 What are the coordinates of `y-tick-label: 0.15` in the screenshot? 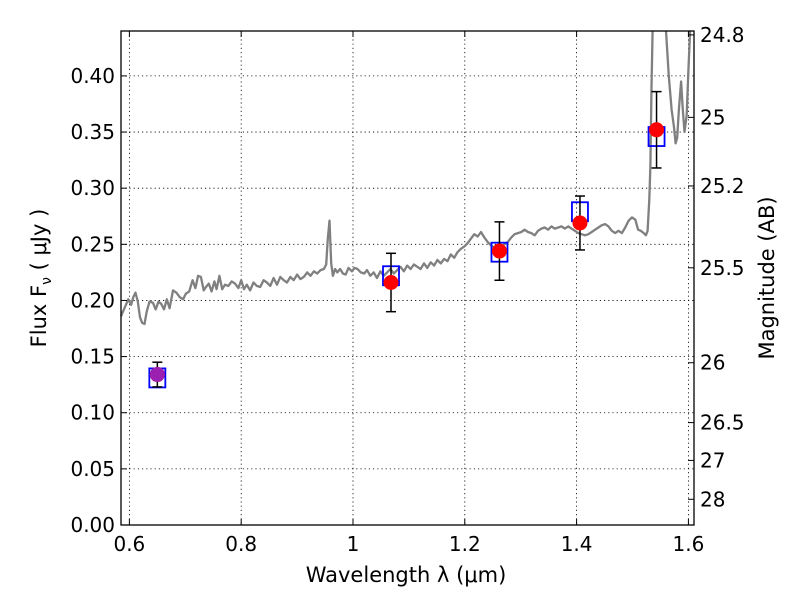 It's located at (92, 357).